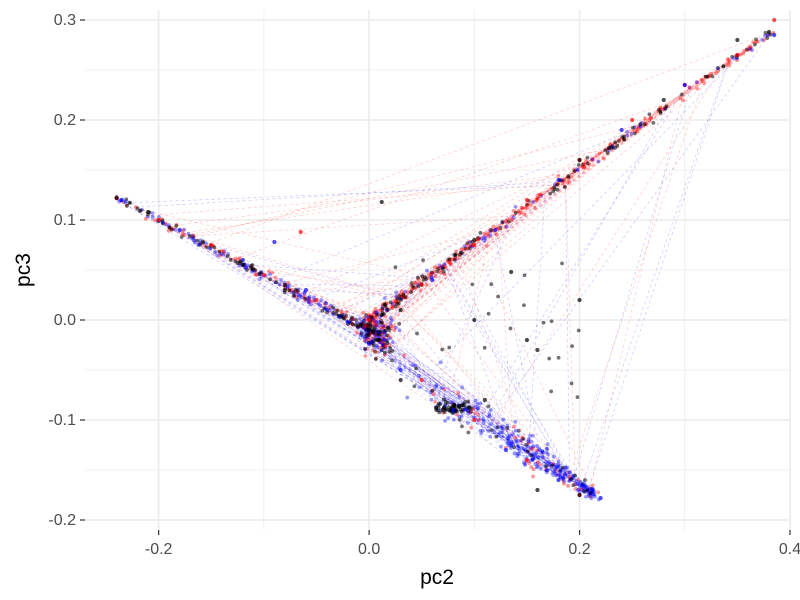  I want to click on data-point-black, so click(474, 320).